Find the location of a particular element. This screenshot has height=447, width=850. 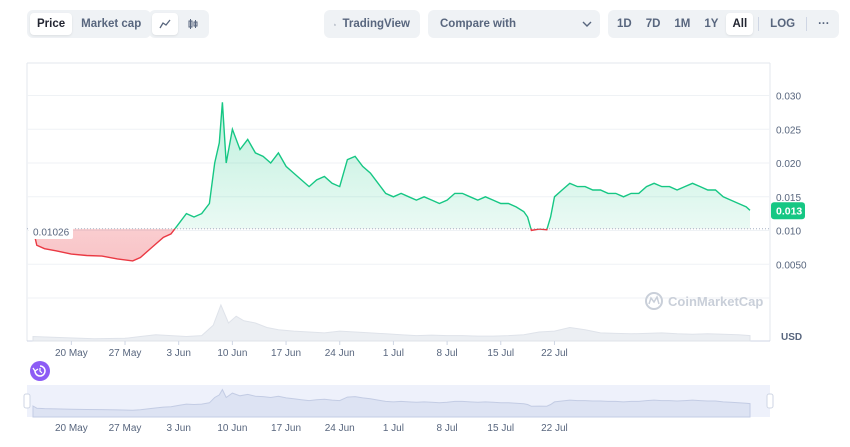

compare-with-dropdown: Compare with is located at coordinates (514, 24).